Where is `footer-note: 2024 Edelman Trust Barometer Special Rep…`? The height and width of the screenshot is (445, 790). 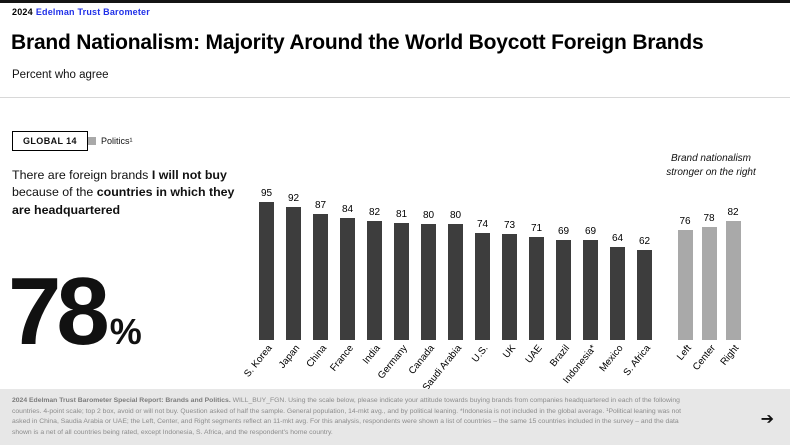 footer-note: 2024 Edelman Trust Barometer Special Rep… is located at coordinates (395, 417).